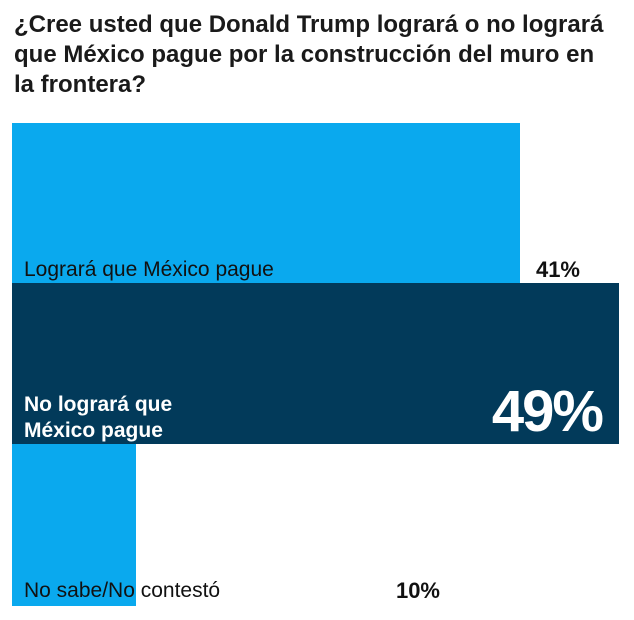 The image size is (634, 620). Describe the element at coordinates (547, 411) in the screenshot. I see `value-label-2: 49%` at that location.